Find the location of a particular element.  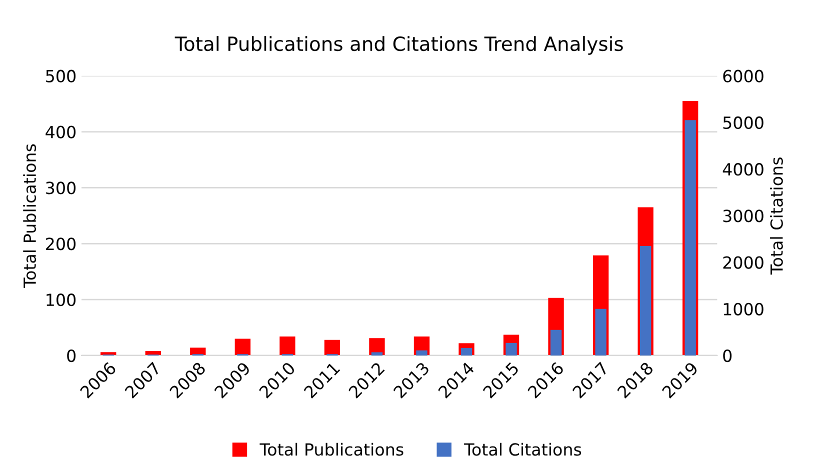

chart-title: Total Publications and Citations Trend Analysis is located at coordinates (398, 45).